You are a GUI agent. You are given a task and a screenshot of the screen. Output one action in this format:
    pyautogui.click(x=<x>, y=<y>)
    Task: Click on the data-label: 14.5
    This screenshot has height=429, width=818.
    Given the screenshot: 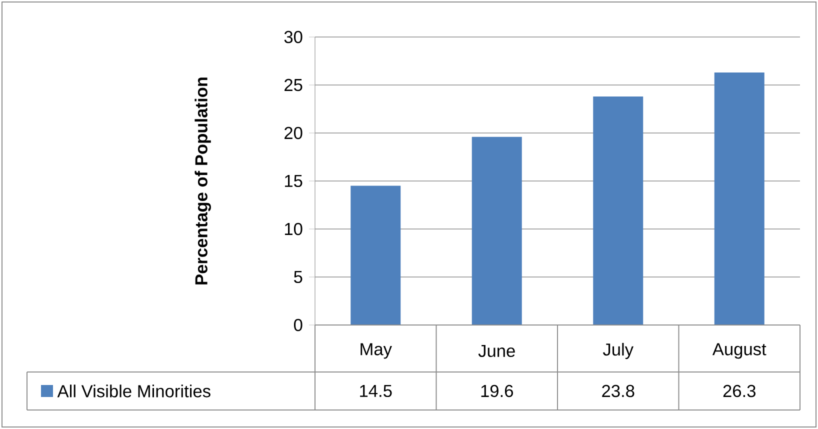 What is the action you would take?
    pyautogui.click(x=376, y=391)
    